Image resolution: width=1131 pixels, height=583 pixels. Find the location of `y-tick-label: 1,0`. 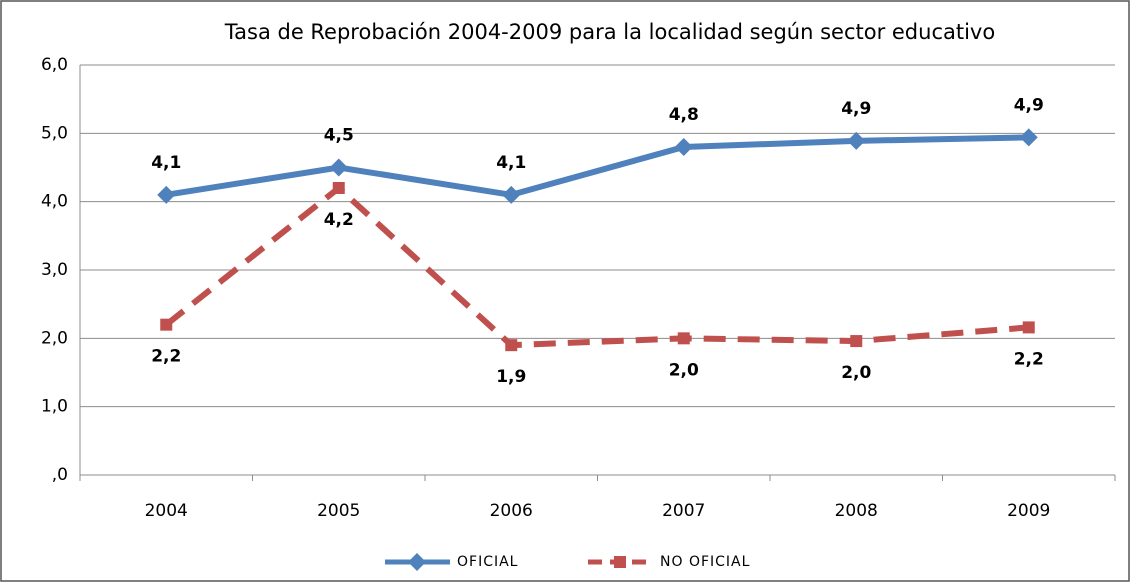

y-tick-label: 1,0 is located at coordinates (54, 407).